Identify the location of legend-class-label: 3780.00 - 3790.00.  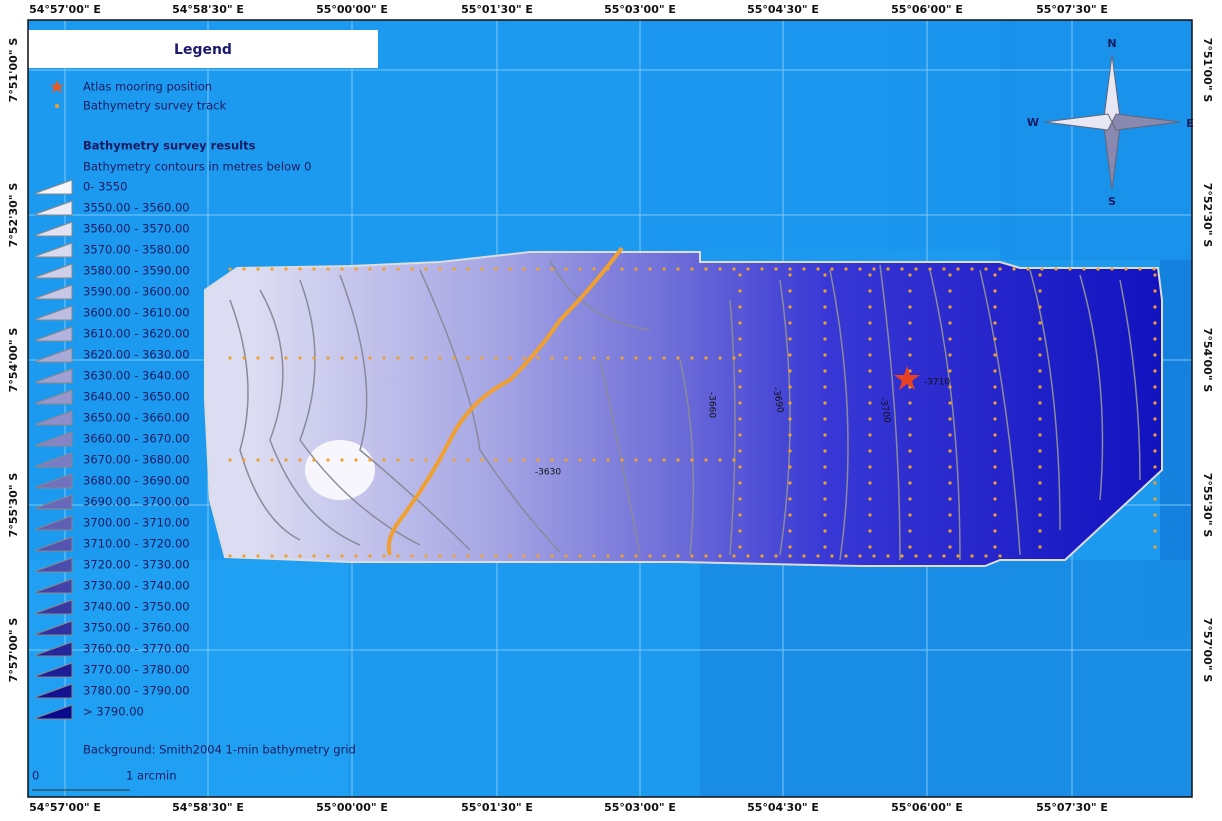
(136, 691).